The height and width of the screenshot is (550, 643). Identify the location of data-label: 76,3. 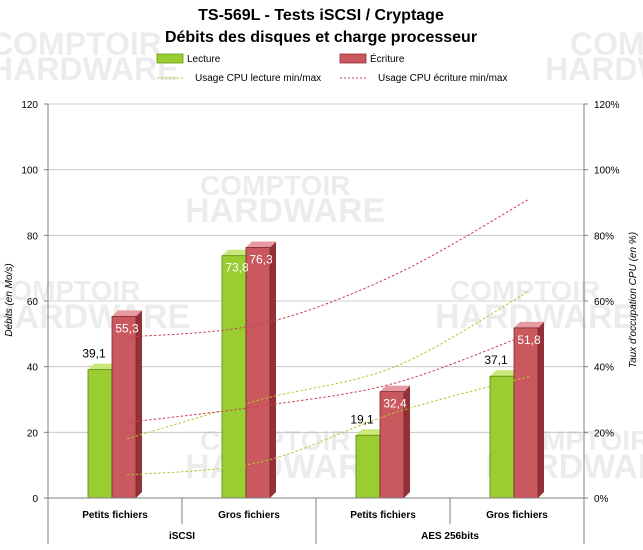
(261, 259).